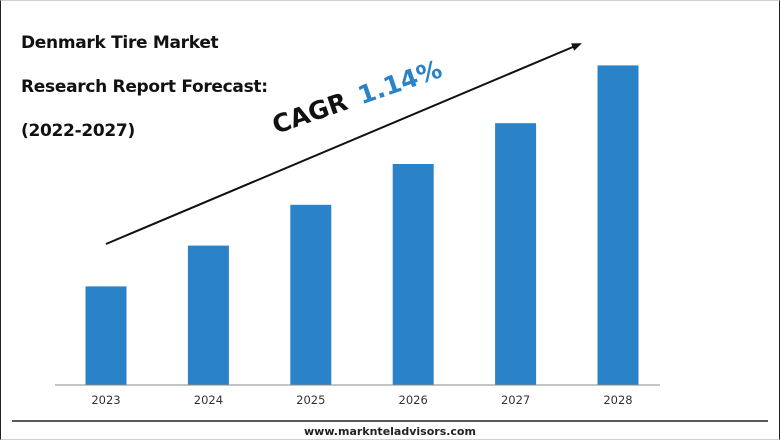 This screenshot has width=780, height=440. I want to click on cagr-label: CAGR, so click(310, 113).